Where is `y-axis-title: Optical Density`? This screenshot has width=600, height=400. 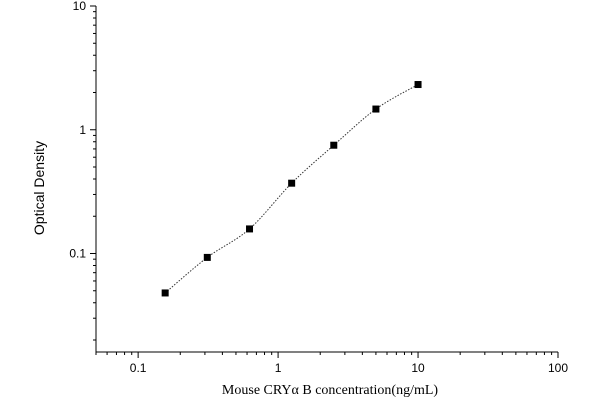 y-axis-title: Optical Density is located at coordinates (39, 188).